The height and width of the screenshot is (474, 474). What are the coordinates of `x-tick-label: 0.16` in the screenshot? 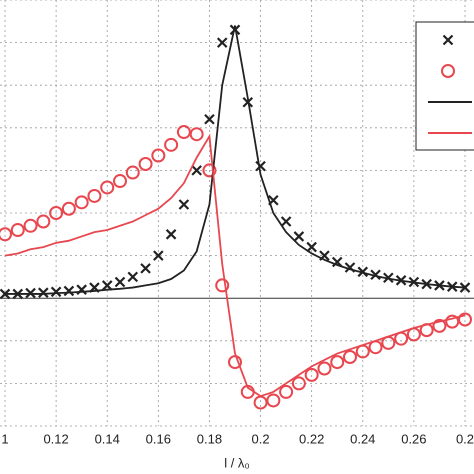 It's located at (158, 438).